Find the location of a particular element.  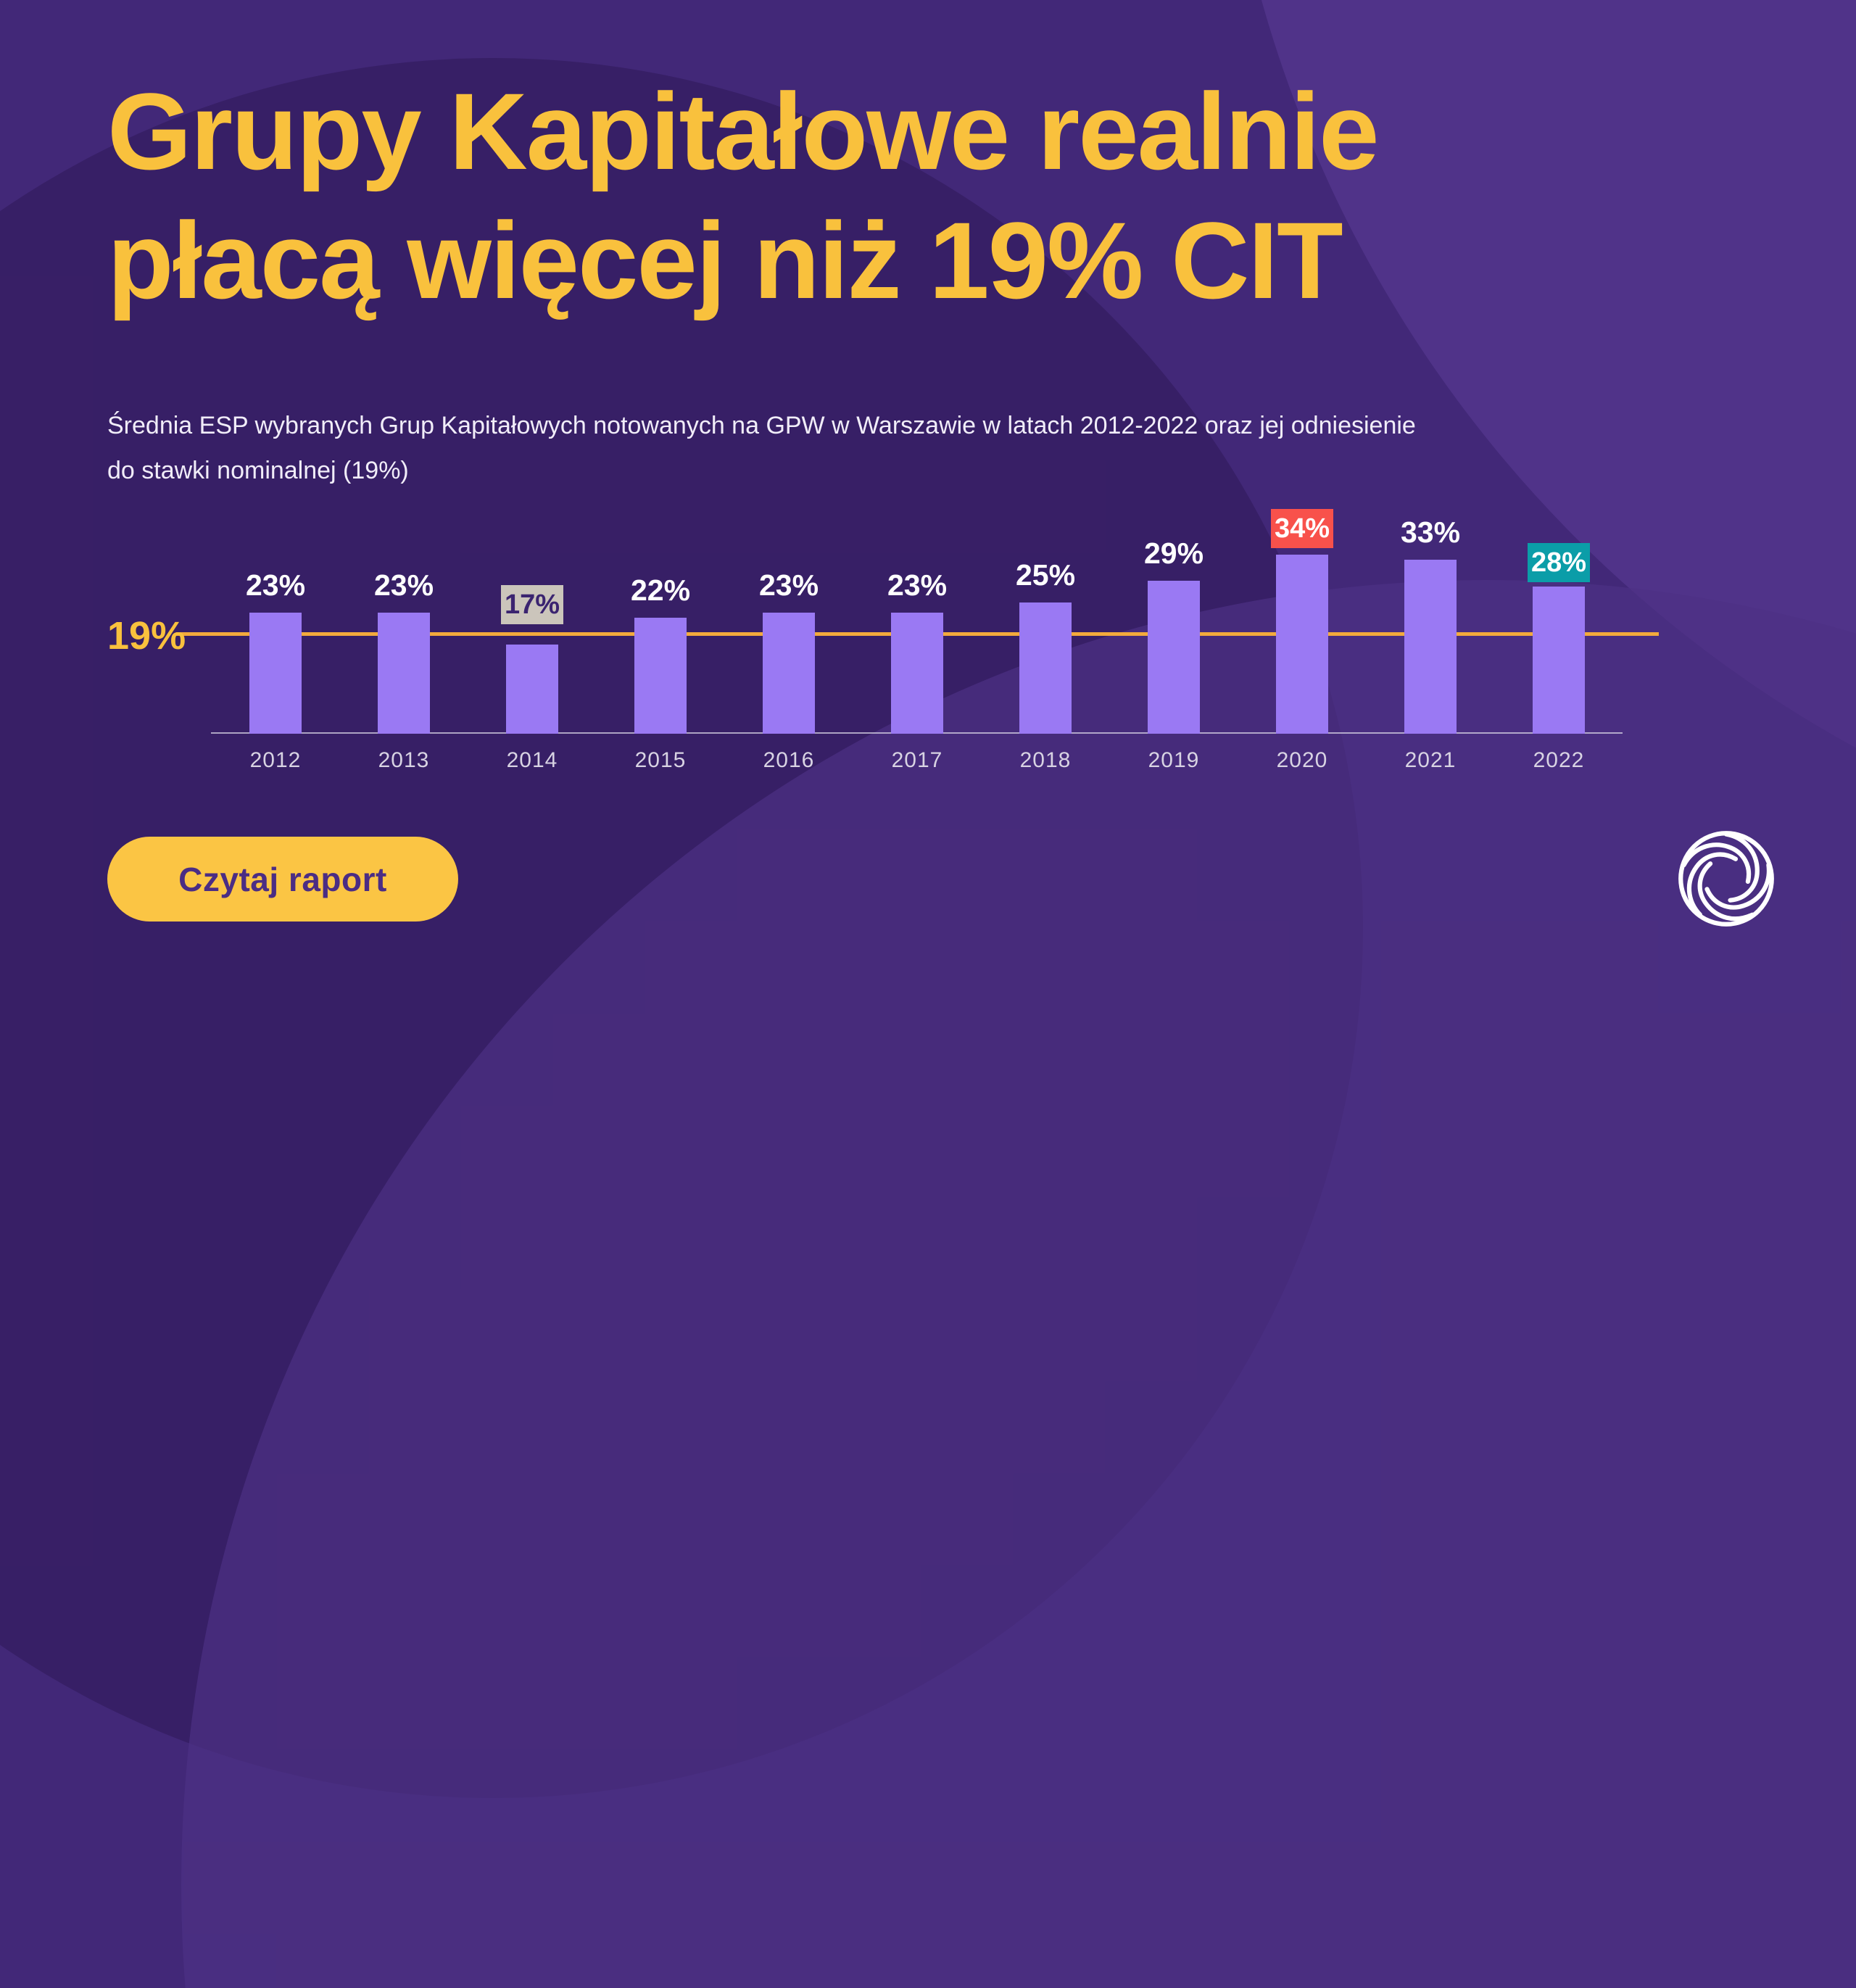

value-label-box-2014: 17% is located at coordinates (532, 604).